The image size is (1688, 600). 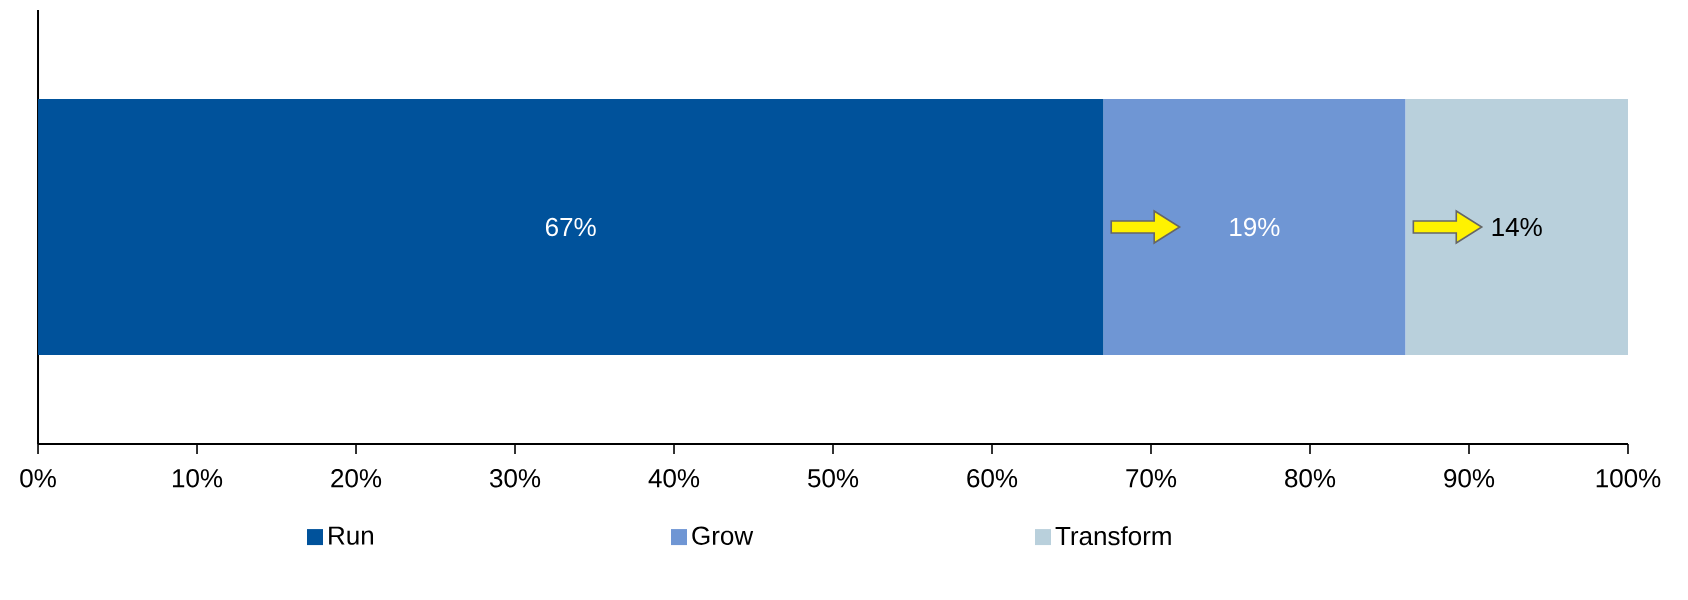 What do you see at coordinates (833, 478) in the screenshot?
I see `x-tick-label: 50%` at bounding box center [833, 478].